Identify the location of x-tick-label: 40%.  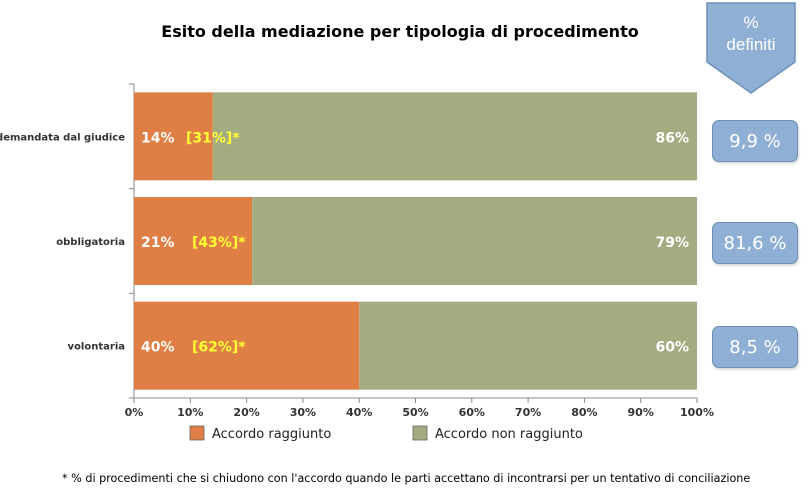
(359, 412).